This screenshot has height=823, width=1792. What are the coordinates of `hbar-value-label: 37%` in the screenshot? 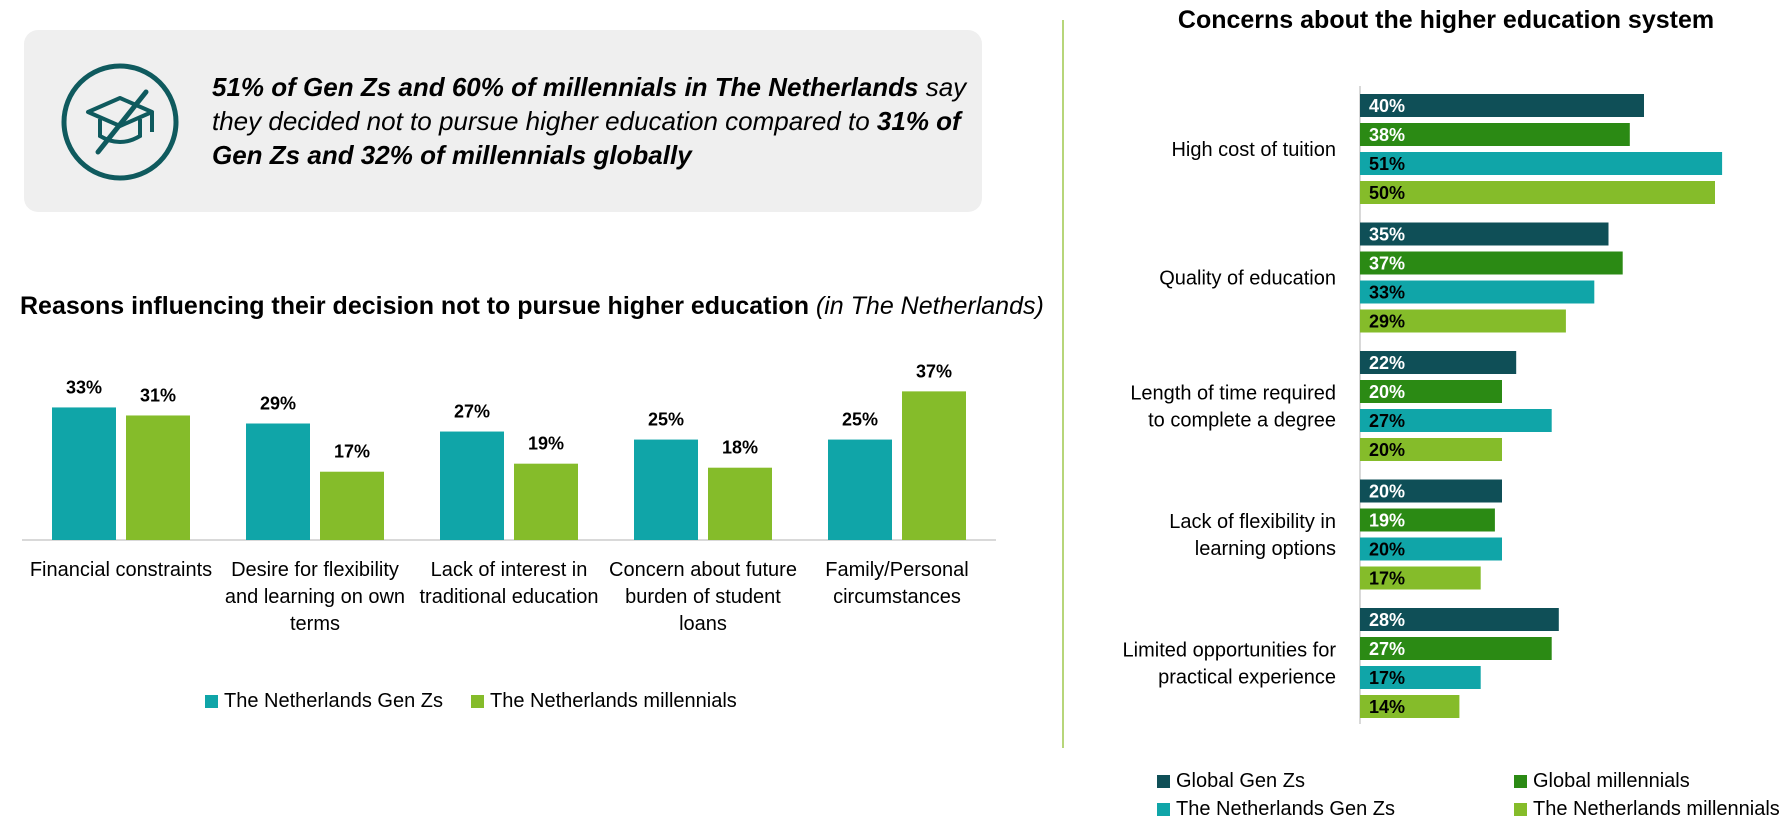 It's located at (1387, 264).